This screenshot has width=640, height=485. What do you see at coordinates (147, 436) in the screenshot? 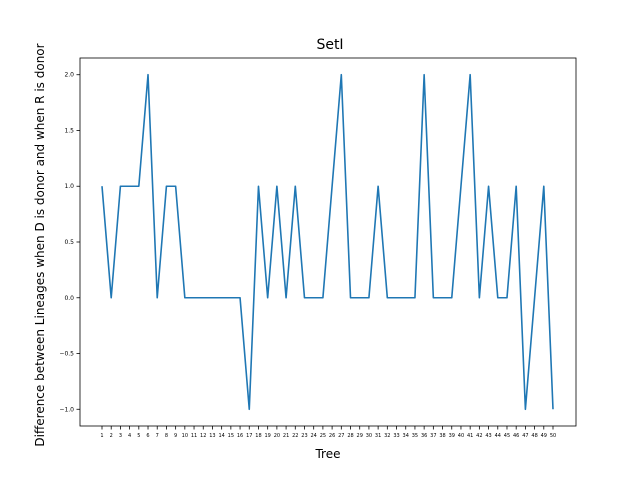
I see `x-tick-label: 6` at bounding box center [147, 436].